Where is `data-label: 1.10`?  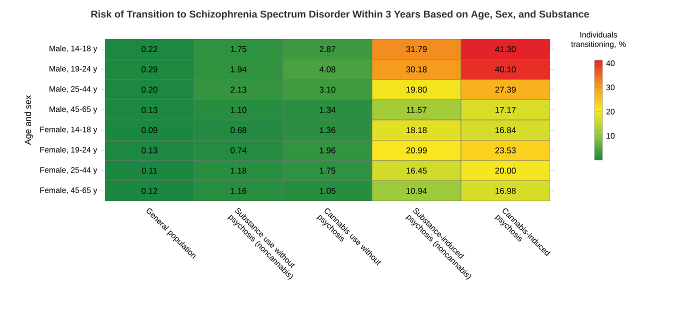
data-label: 1.10 is located at coordinates (238, 109).